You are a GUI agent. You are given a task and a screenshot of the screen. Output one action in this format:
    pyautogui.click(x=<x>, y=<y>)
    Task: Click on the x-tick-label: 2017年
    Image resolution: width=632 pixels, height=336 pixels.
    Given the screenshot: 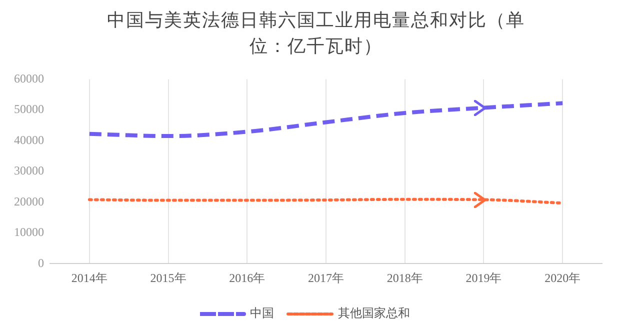 What is the action you would take?
    pyautogui.click(x=326, y=277)
    